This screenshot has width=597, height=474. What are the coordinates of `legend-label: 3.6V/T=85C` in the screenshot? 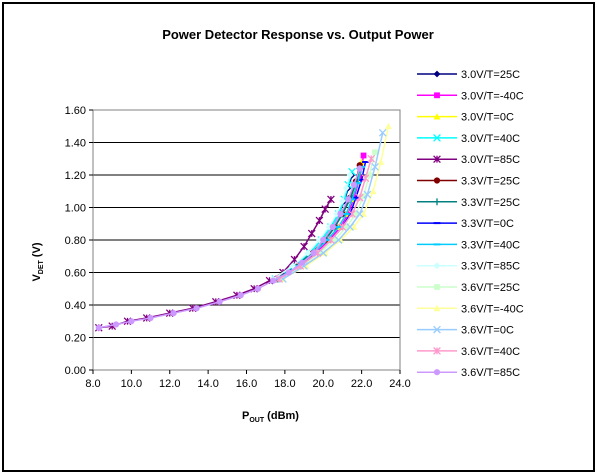 It's located at (490, 373).